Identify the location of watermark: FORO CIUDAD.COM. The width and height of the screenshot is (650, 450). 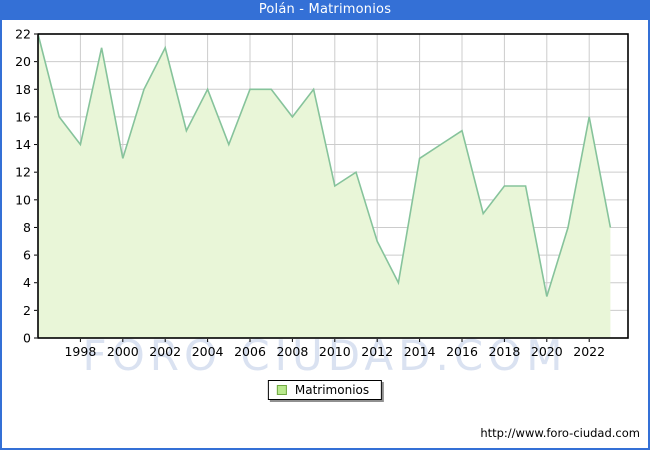
(325, 355).